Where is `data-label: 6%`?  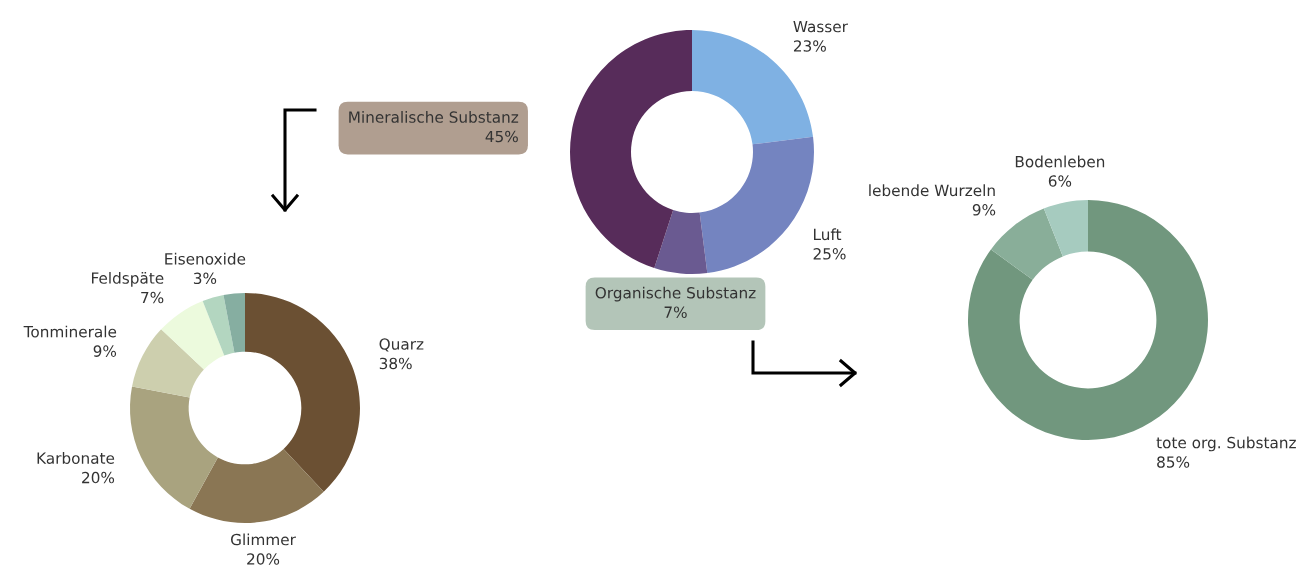 data-label: 6% is located at coordinates (1060, 181).